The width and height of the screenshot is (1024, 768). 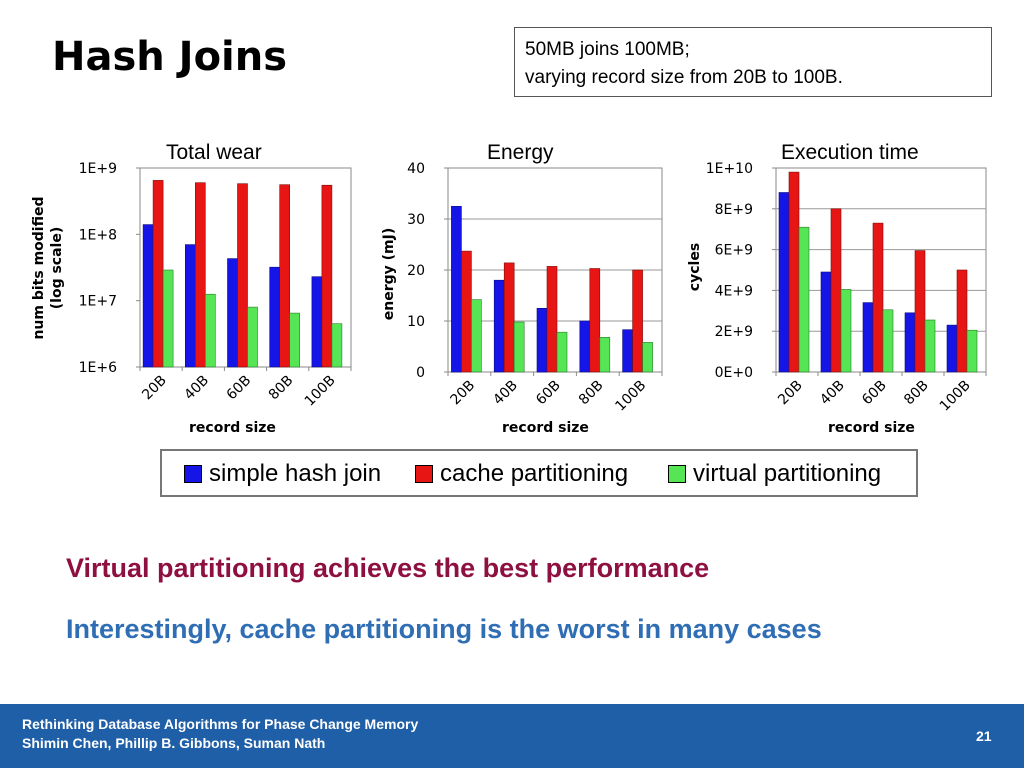 I want to click on bar-energy-simple-hash-join-60B, so click(x=542, y=340).